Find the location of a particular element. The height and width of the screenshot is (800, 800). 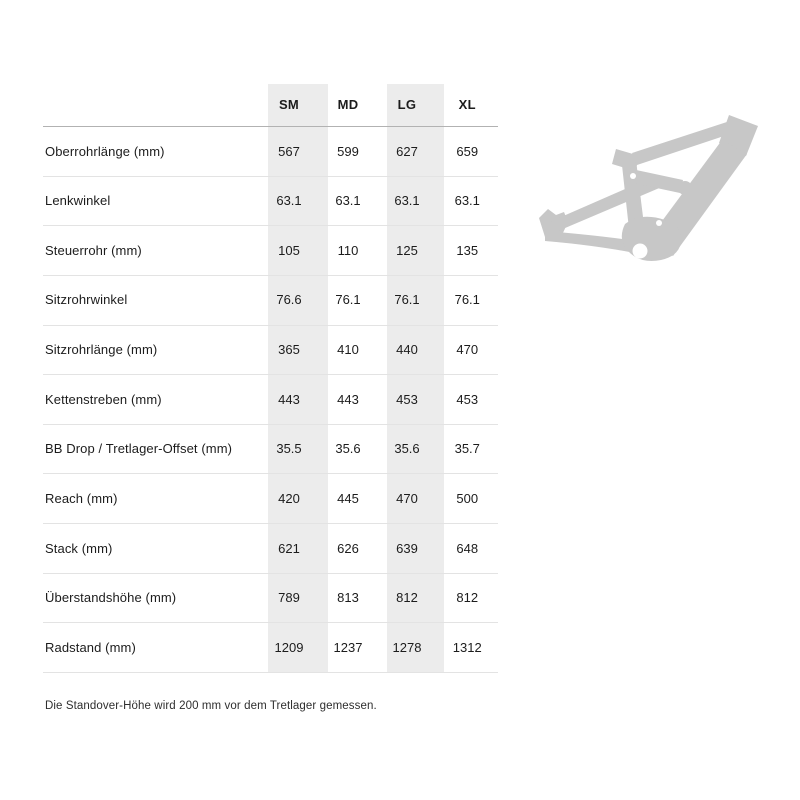

cell-lg: 639 is located at coordinates (407, 548).